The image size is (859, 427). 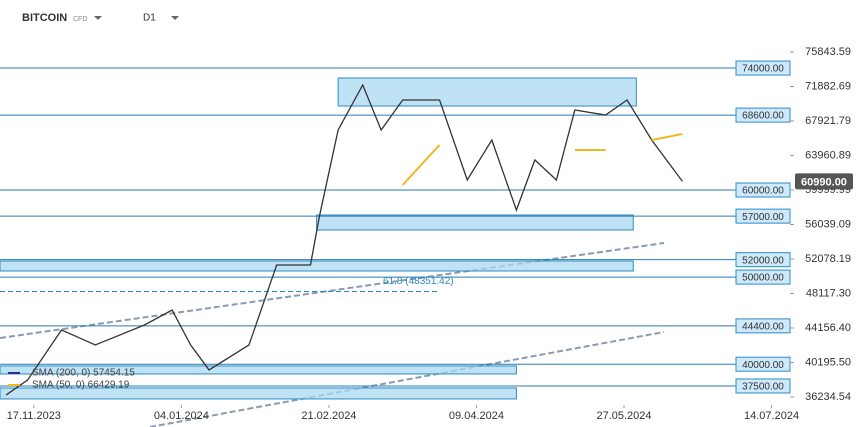 What do you see at coordinates (828, 86) in the screenshot?
I see `y-tick-label: 71882.69` at bounding box center [828, 86].